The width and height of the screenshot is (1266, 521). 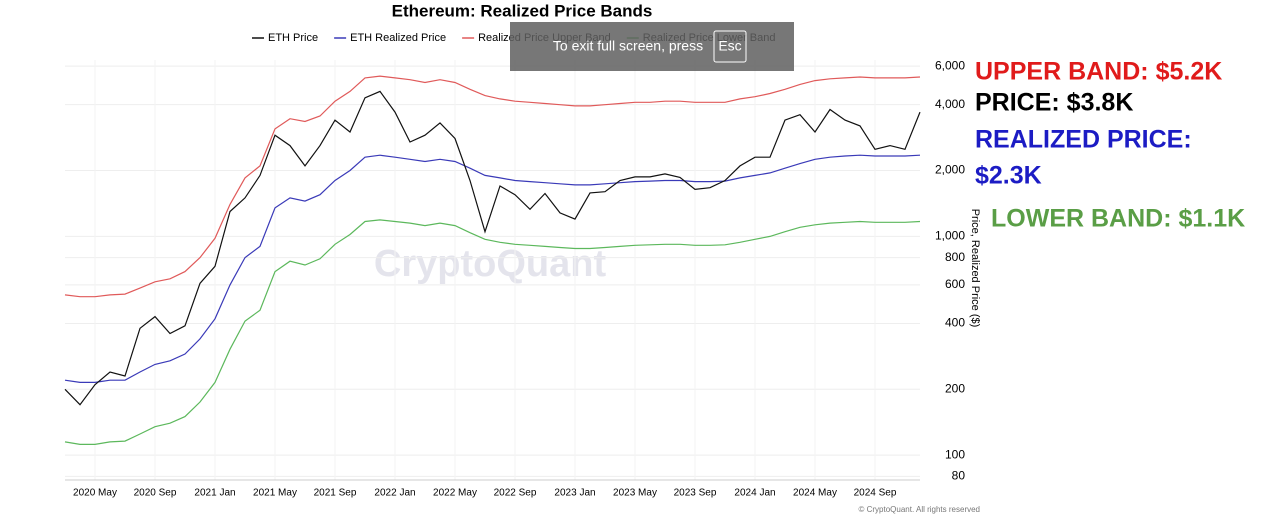 What do you see at coordinates (214, 493) in the screenshot?
I see `x-tick-label: 2021 Jan` at bounding box center [214, 493].